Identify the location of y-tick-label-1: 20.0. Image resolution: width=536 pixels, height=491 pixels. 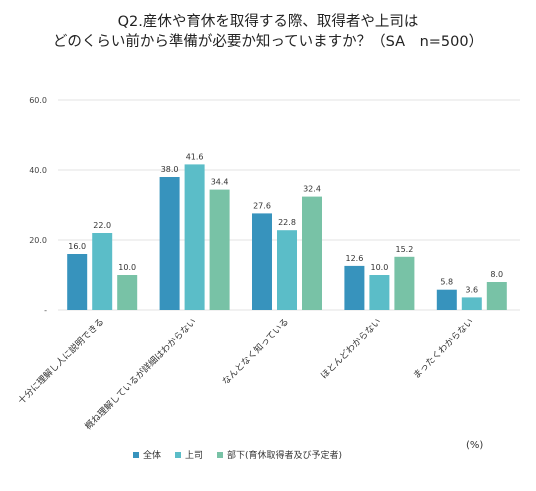
(38, 240).